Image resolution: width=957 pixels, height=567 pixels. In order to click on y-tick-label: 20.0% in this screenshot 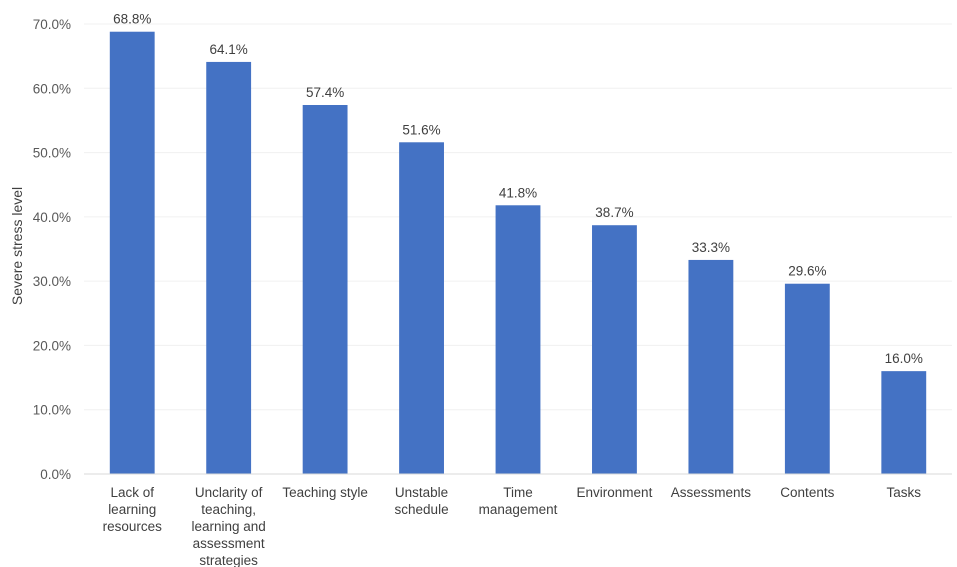, I will do `click(52, 345)`.